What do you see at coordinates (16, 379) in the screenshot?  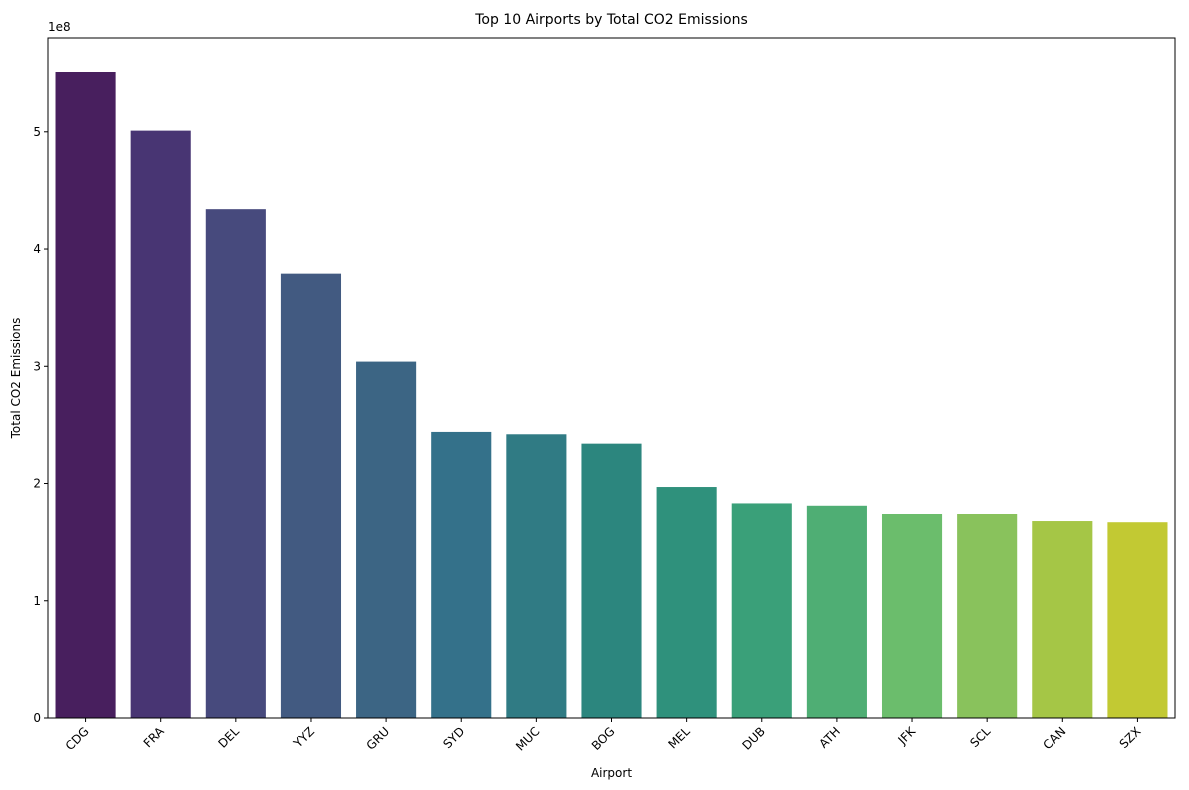 I see `y-axis-title: Total CO2 Emissions` at bounding box center [16, 379].